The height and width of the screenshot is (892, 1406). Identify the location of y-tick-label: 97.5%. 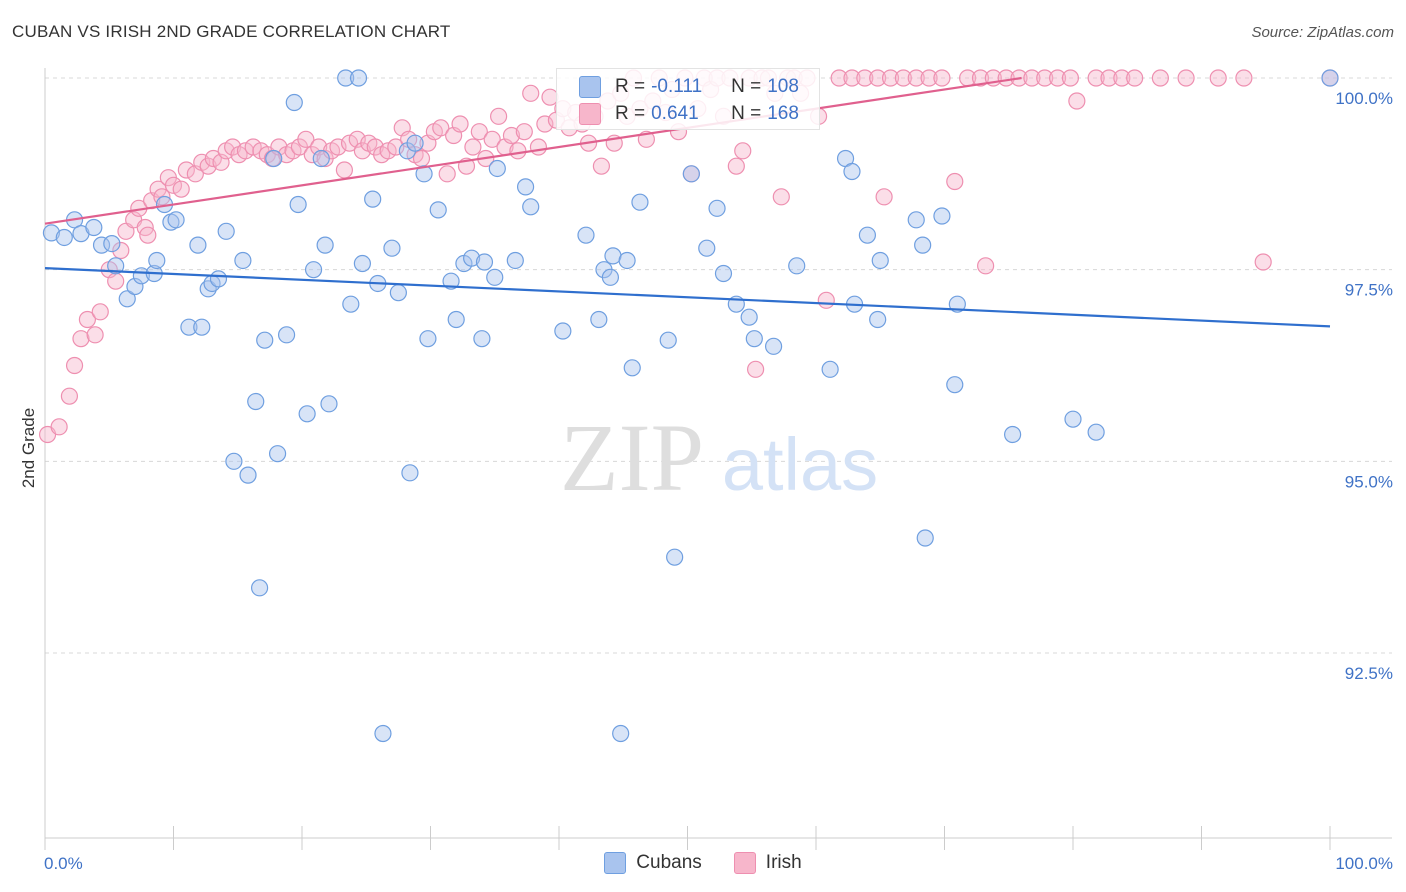
(1369, 290).